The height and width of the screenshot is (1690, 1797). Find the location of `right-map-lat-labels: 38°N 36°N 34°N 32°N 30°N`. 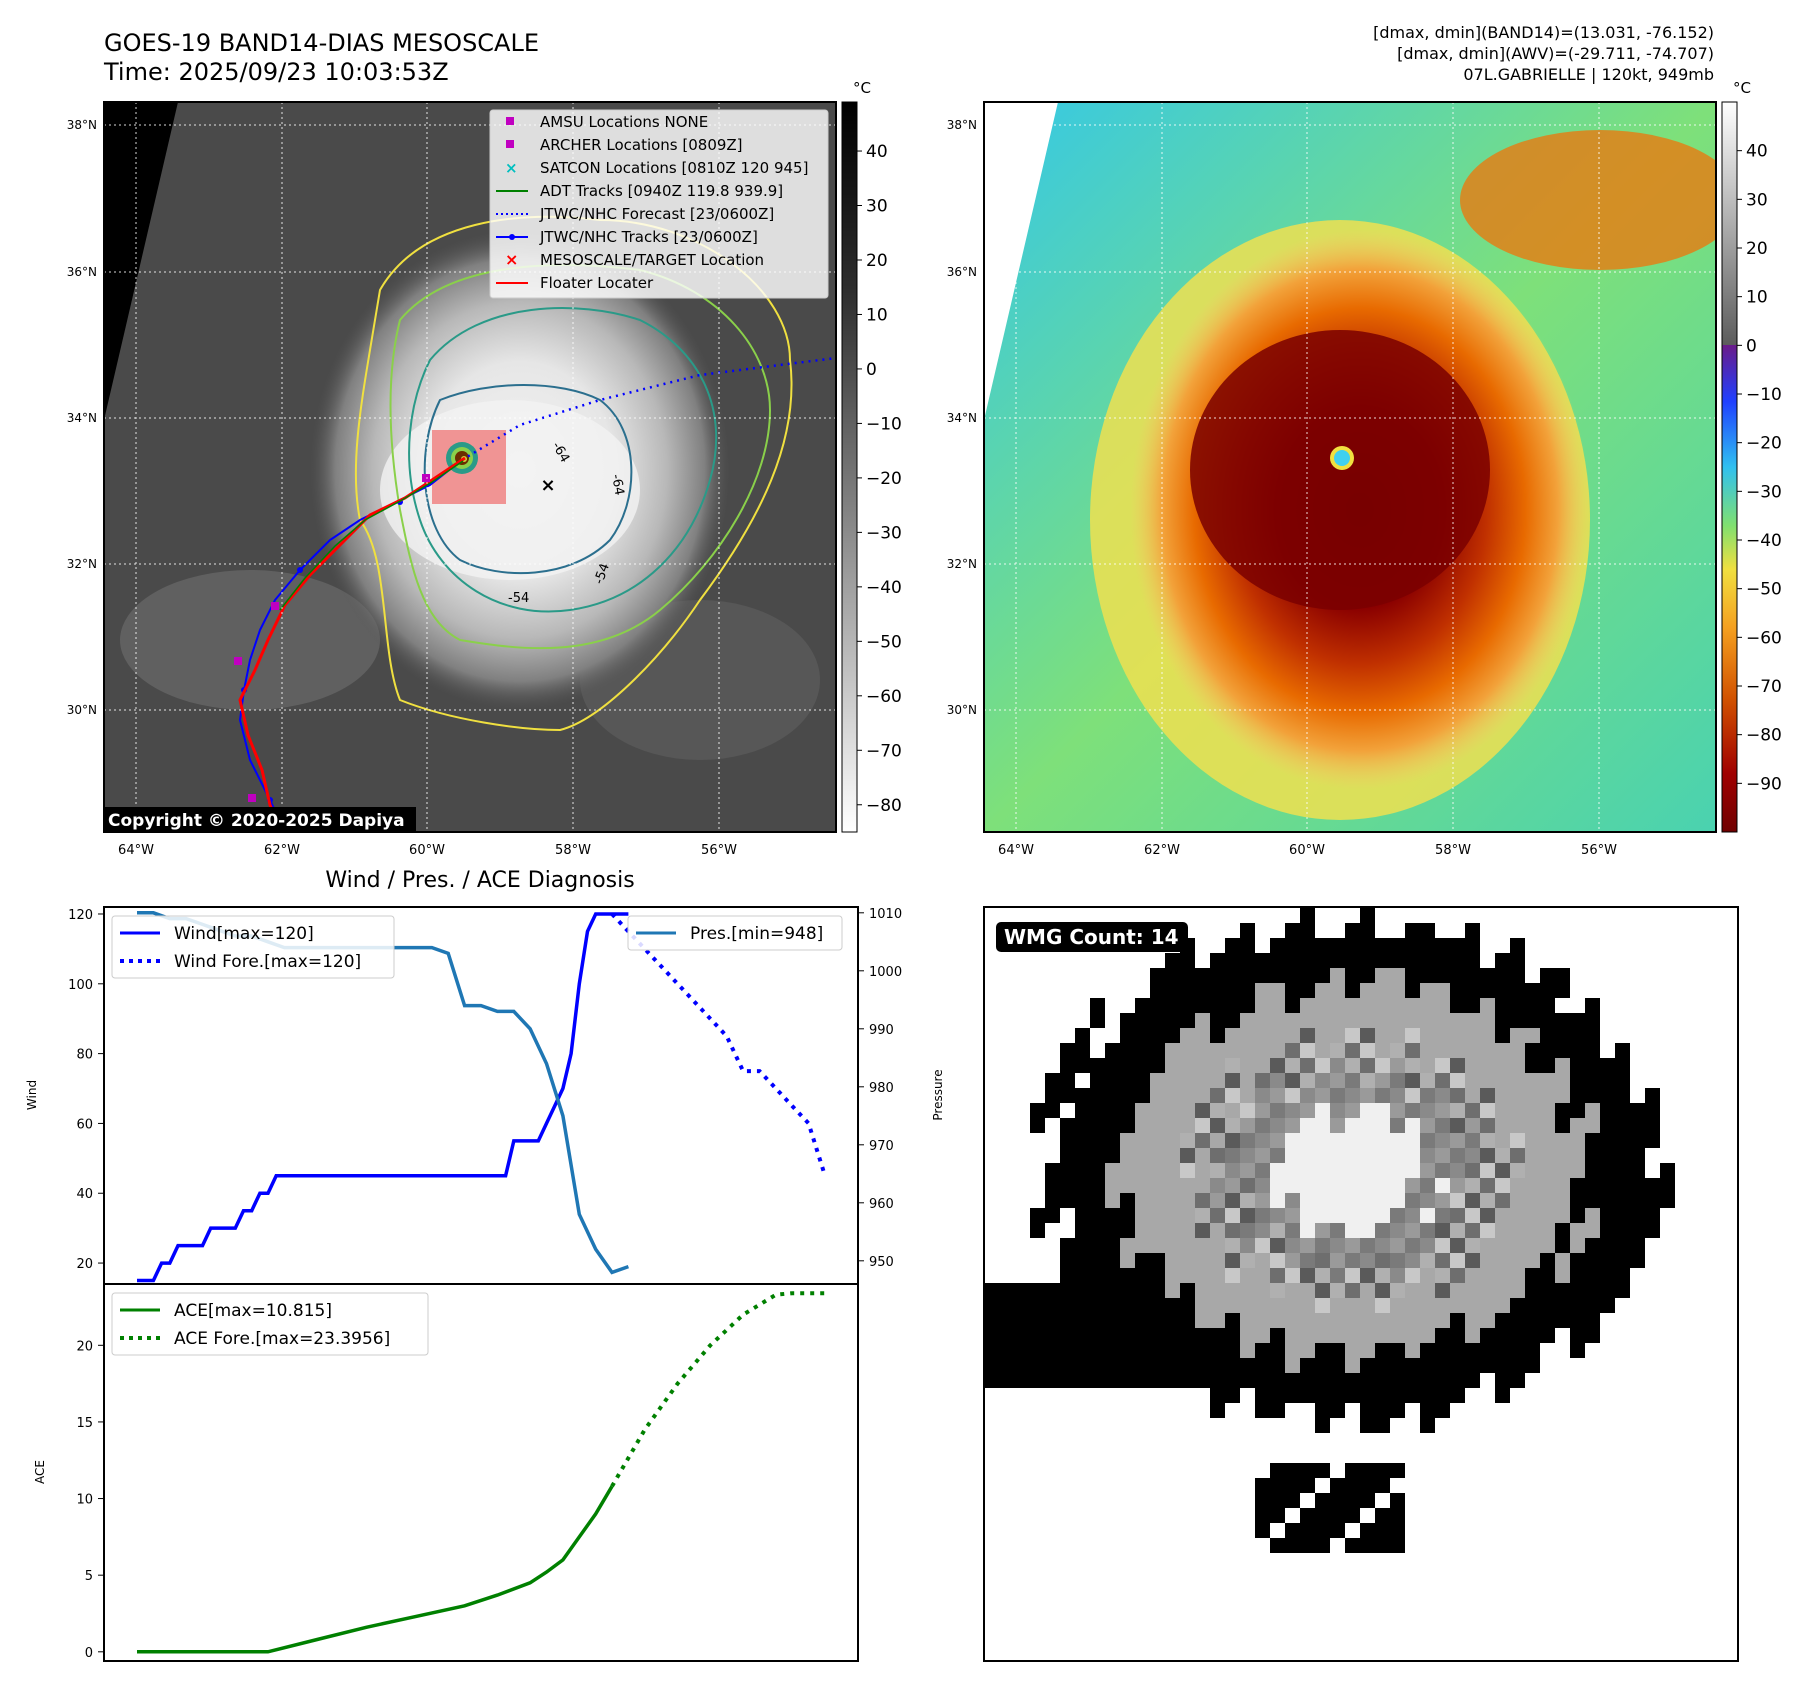

right-map-lat-labels: 38°N 36°N 34°N 32°N 30°N is located at coordinates (962, 417).